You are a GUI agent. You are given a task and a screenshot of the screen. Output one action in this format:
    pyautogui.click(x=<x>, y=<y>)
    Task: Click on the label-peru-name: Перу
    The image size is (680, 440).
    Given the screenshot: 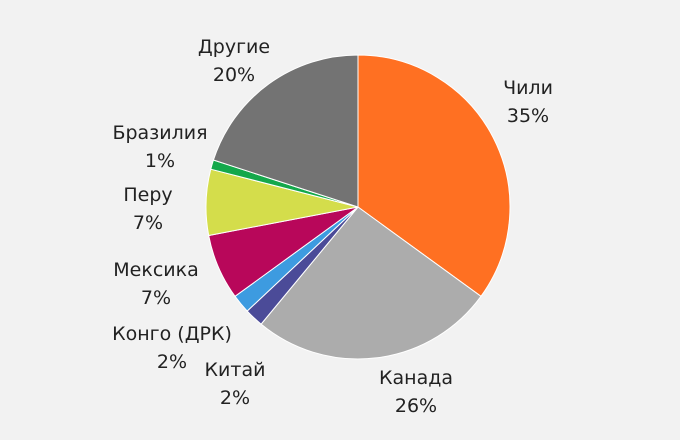 What is the action you would take?
    pyautogui.click(x=148, y=195)
    